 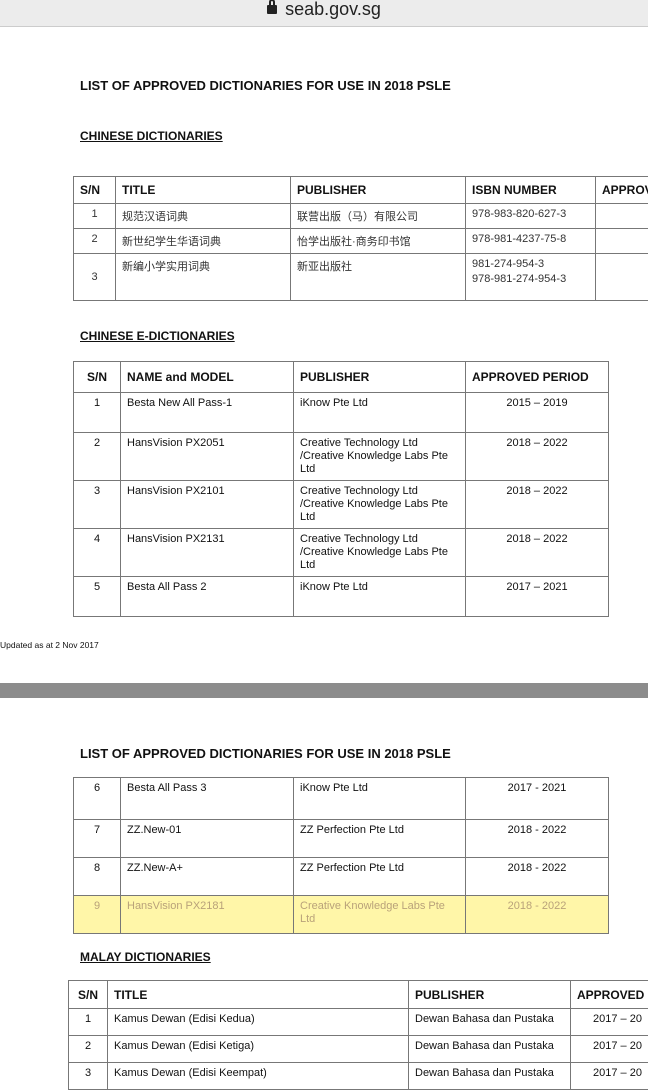 What do you see at coordinates (530, 264) in the screenshot?
I see `isbn-line: 981-274-954-3` at bounding box center [530, 264].